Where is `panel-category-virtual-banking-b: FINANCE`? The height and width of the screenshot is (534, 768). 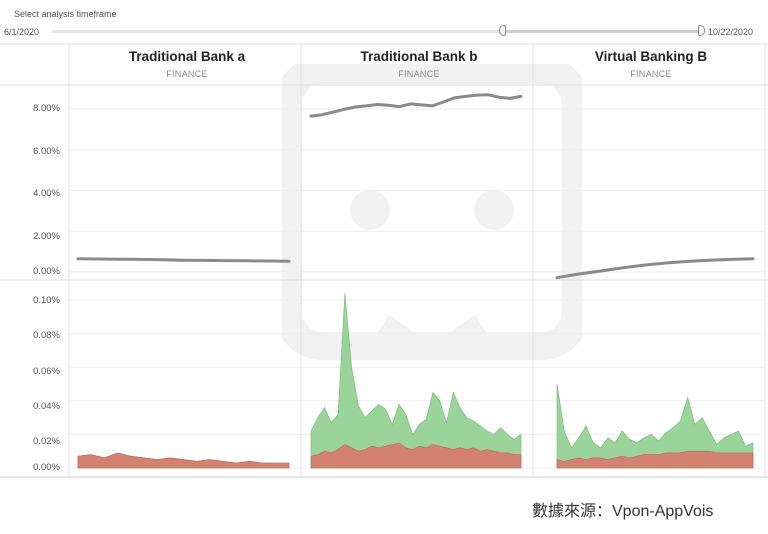 panel-category-virtual-banking-b: FINANCE is located at coordinates (651, 74).